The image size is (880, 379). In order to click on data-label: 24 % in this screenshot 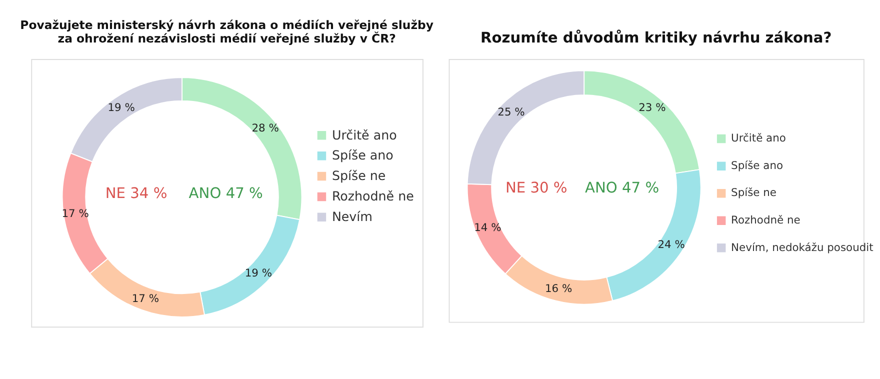, I will do `click(671, 245)`.